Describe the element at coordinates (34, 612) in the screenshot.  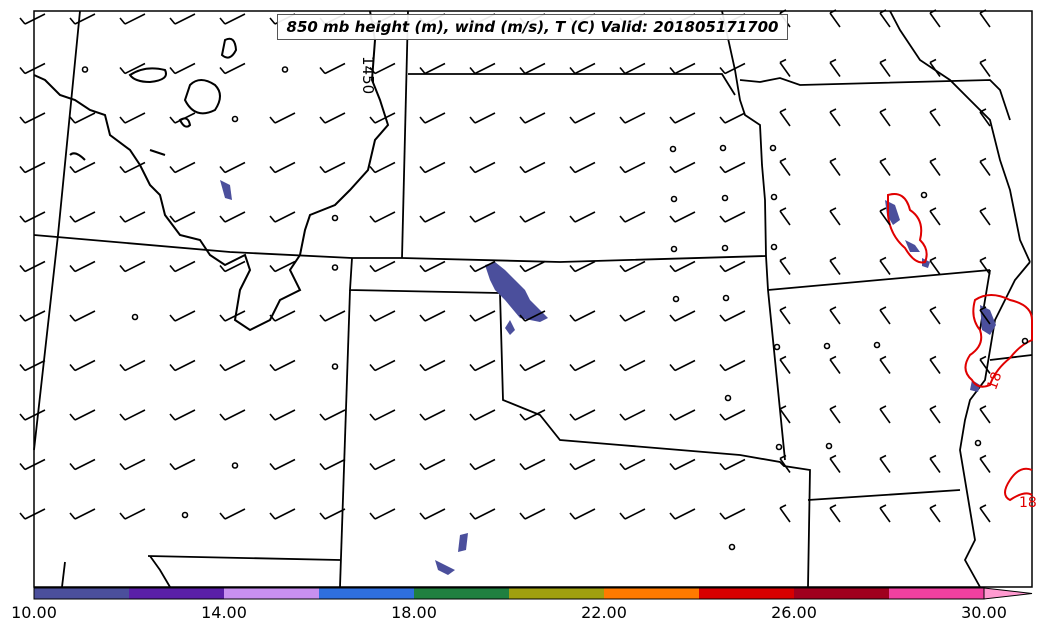
I see `colorbar-tick-label: 10.00` at that location.